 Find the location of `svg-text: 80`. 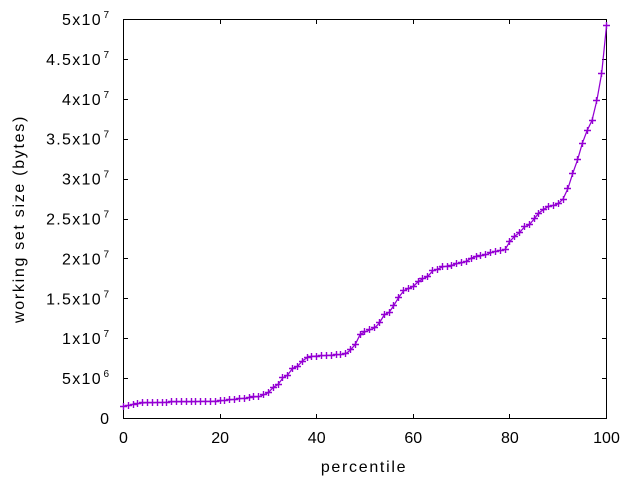

svg-text: 80 is located at coordinates (510, 438).